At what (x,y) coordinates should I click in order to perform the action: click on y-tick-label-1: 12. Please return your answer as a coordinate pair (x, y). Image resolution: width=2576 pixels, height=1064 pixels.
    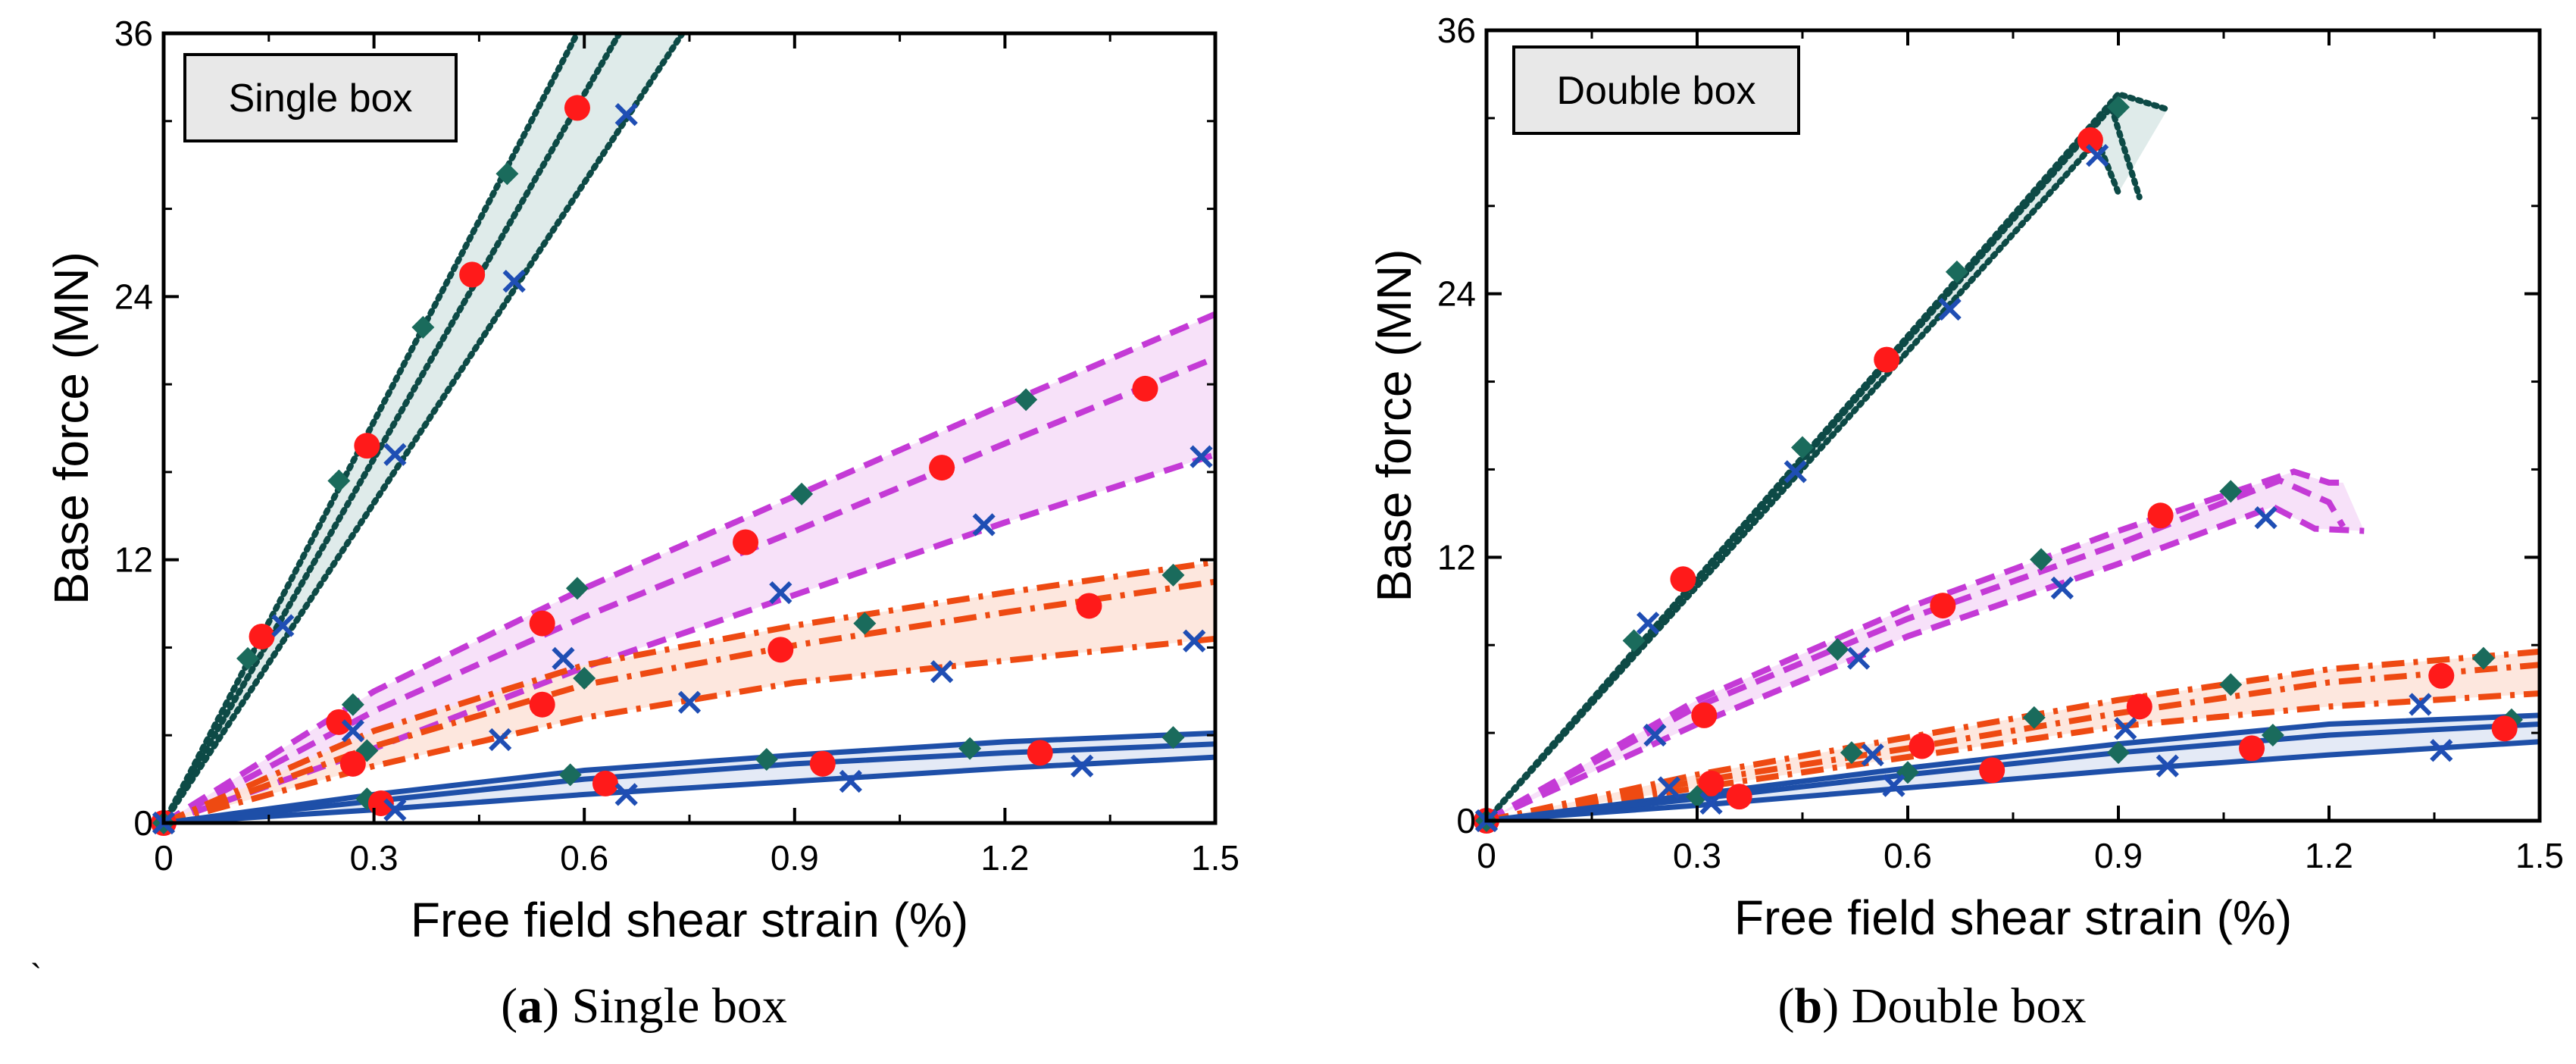
    Looking at the image, I should click on (133, 560).